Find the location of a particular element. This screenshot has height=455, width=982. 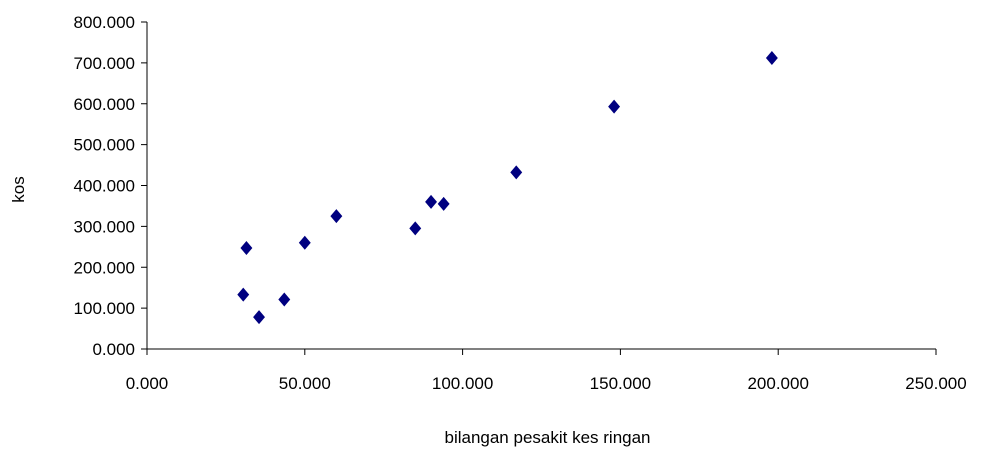

y-axis-title: kos is located at coordinates (18, 189).